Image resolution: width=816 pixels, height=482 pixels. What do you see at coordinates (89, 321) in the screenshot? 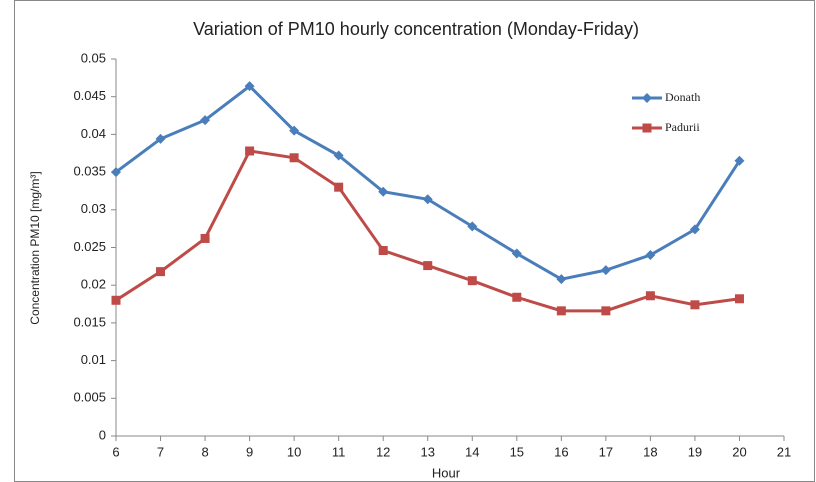
I see `y-tick-label: 0.015` at bounding box center [89, 321].